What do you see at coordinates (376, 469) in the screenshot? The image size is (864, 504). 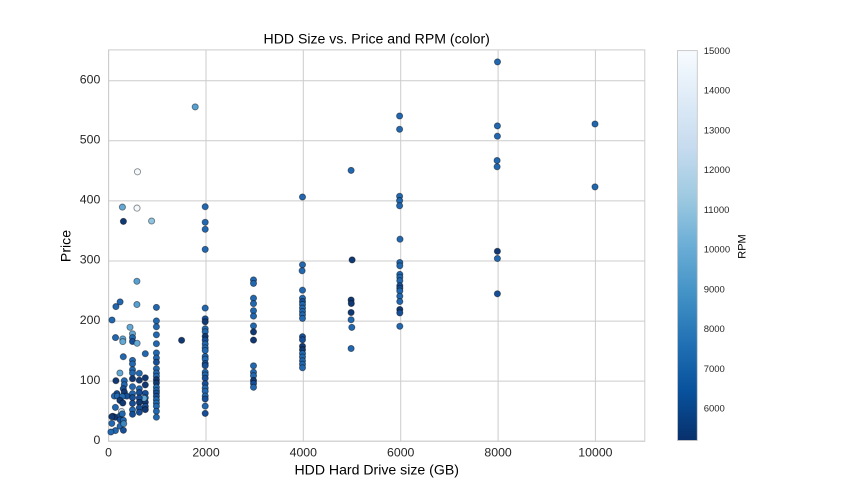 I see `svg-text: HDD Hard Drive size (GB)` at bounding box center [376, 469].